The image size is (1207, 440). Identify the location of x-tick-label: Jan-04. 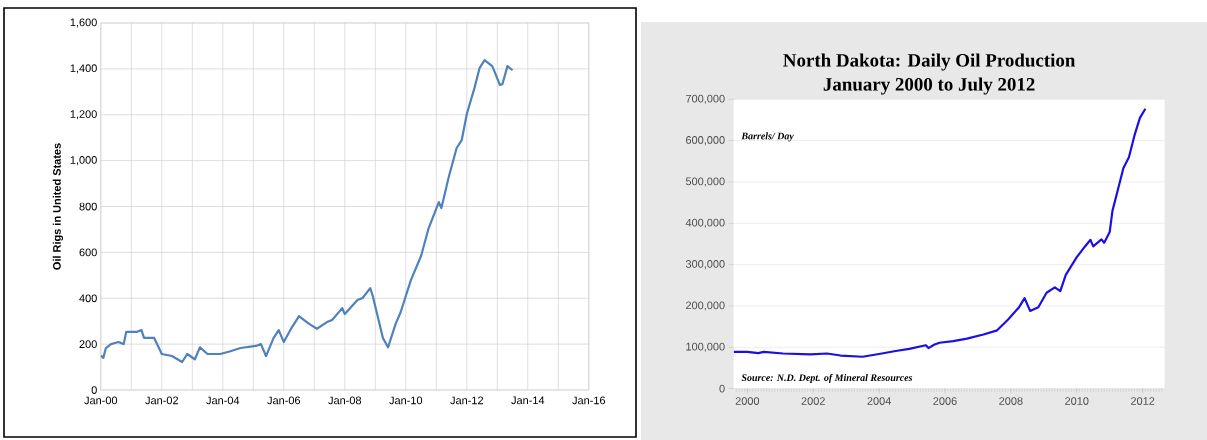
(223, 400).